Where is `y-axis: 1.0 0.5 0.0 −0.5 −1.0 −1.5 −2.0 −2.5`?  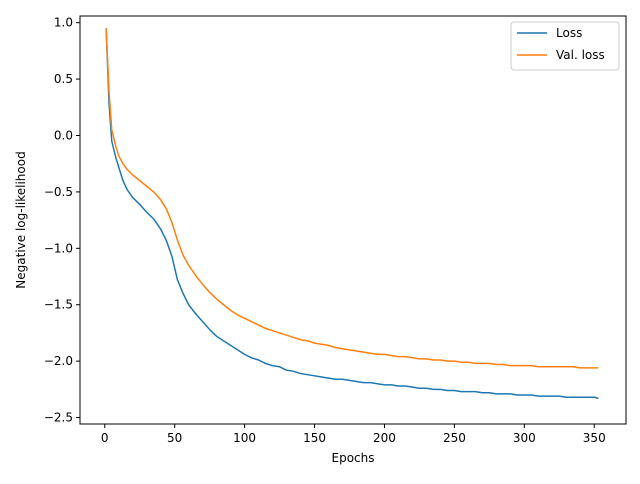 y-axis: 1.0 0.5 0.0 −0.5 −1.0 −1.5 −2.0 −2.5 is located at coordinates (62, 220).